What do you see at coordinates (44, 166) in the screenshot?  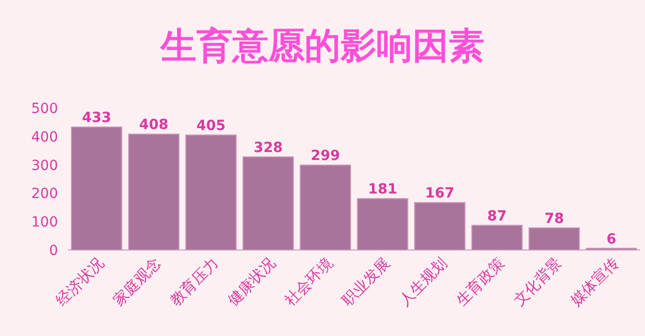 I see `y-tick-label: 300` at bounding box center [44, 166].